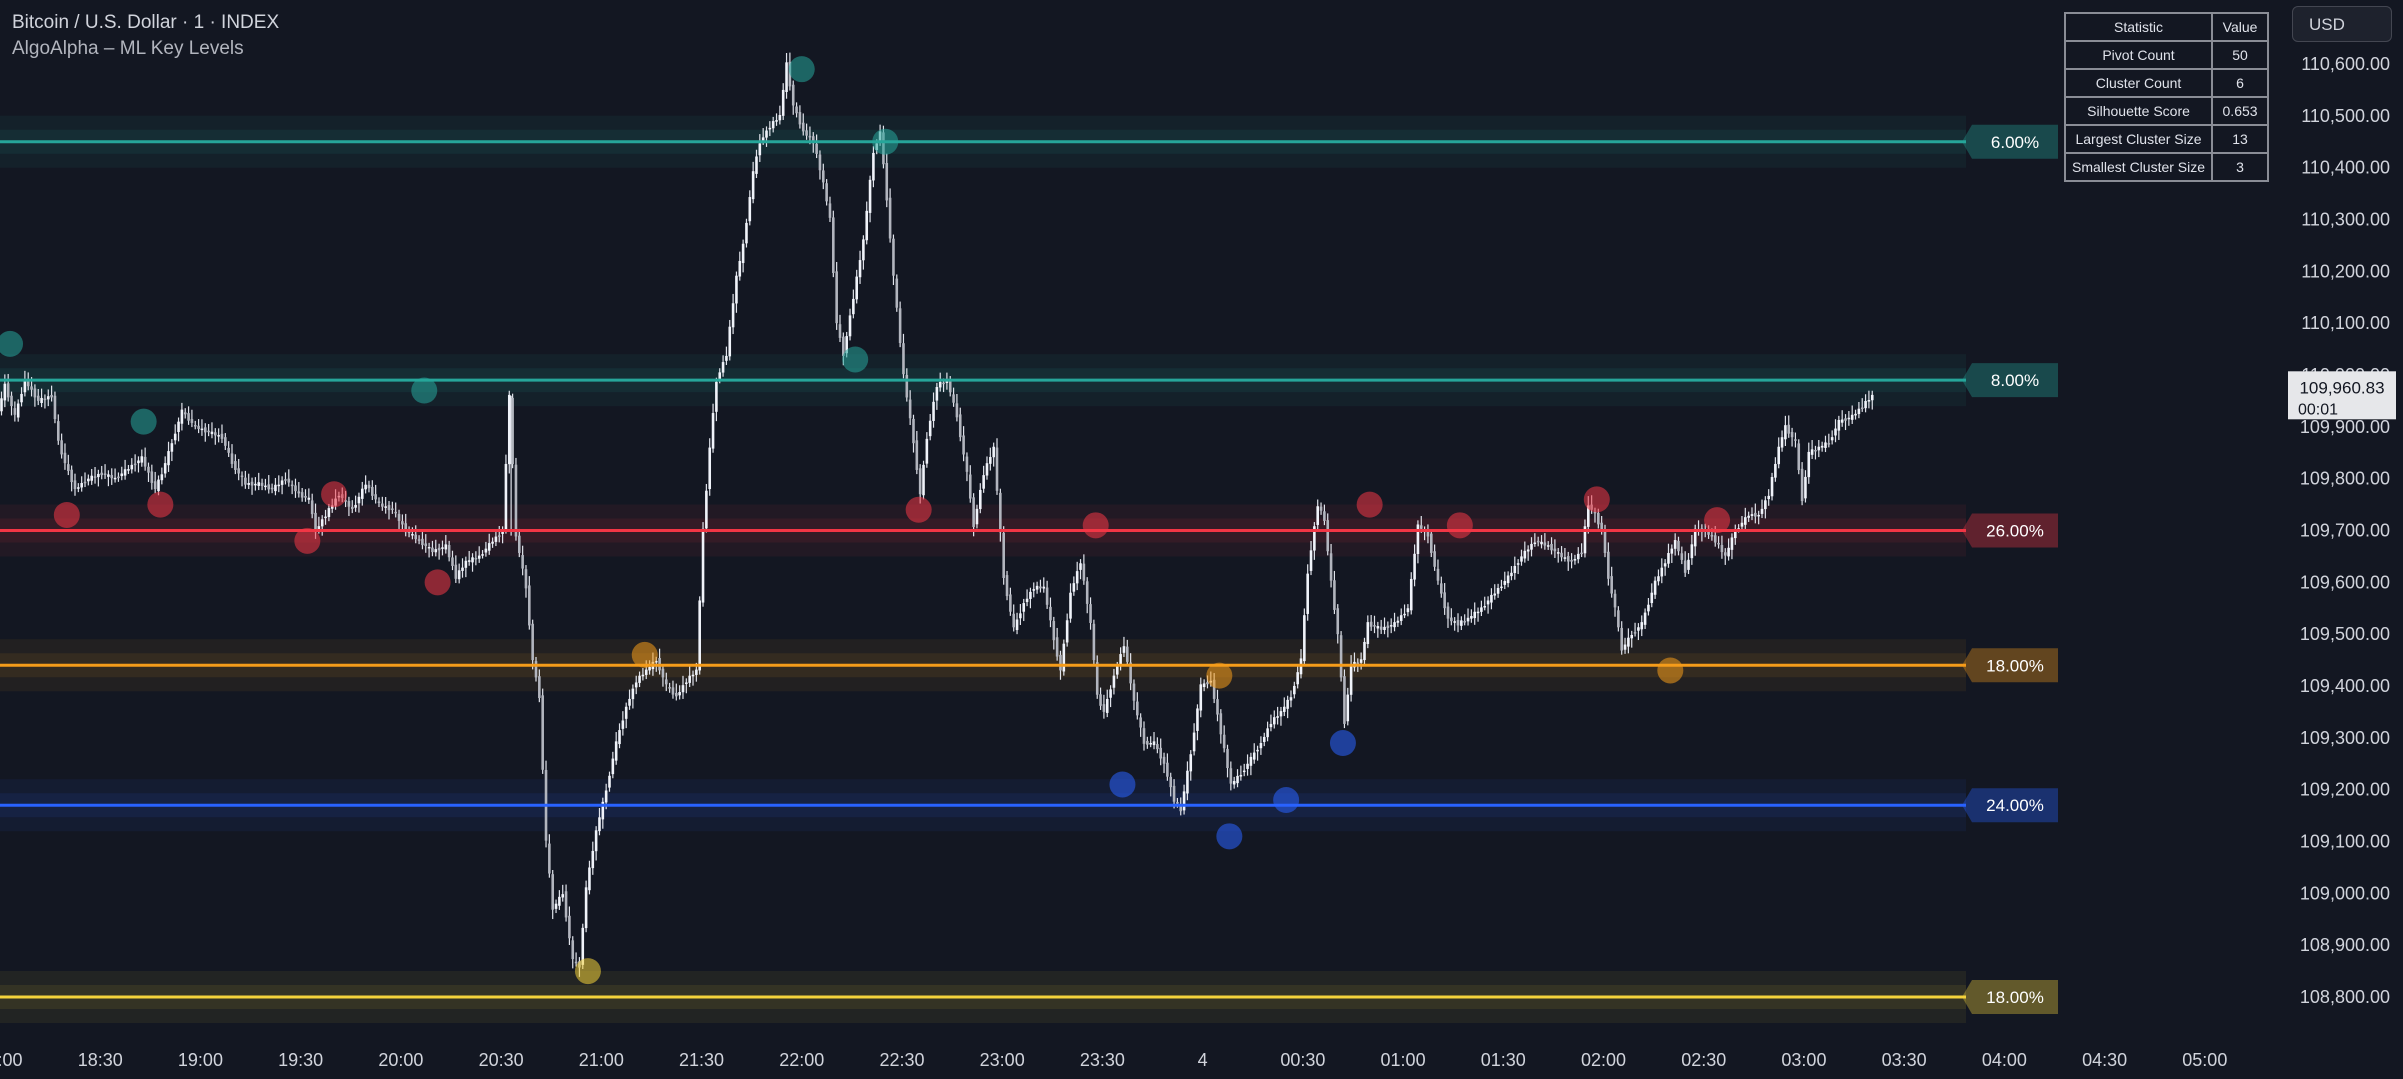 Image resolution: width=2403 pixels, height=1079 pixels. Describe the element at coordinates (2342, 24) in the screenshot. I see `currency-button: USD` at that location.